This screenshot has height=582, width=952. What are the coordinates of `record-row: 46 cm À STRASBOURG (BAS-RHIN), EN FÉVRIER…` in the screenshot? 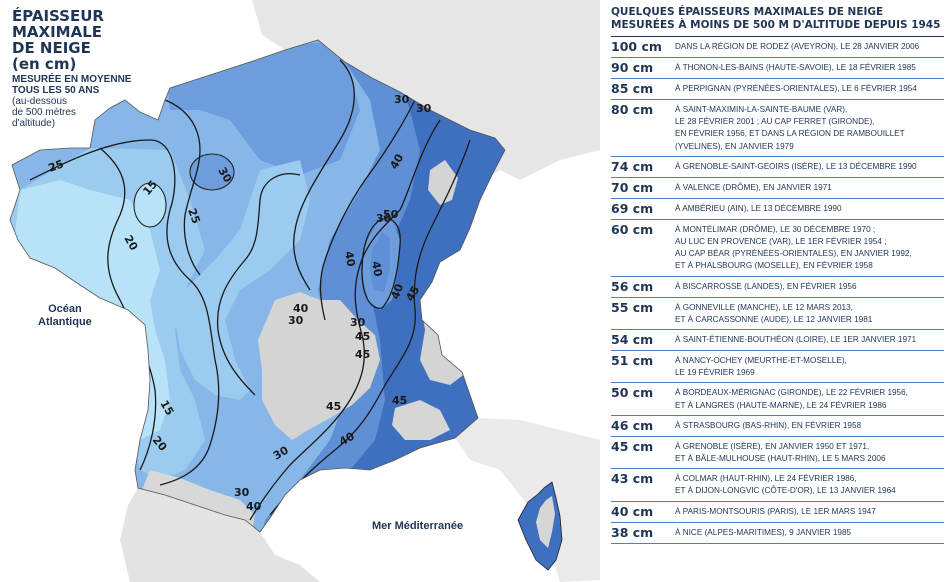 It's located at (777, 426).